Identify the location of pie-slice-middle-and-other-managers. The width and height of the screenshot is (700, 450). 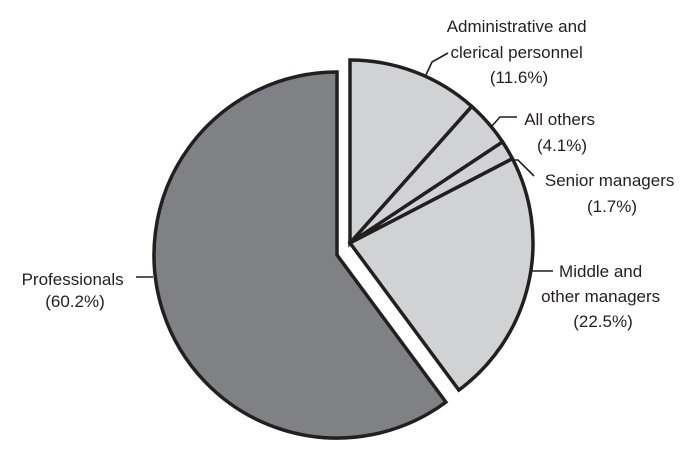
(441, 274).